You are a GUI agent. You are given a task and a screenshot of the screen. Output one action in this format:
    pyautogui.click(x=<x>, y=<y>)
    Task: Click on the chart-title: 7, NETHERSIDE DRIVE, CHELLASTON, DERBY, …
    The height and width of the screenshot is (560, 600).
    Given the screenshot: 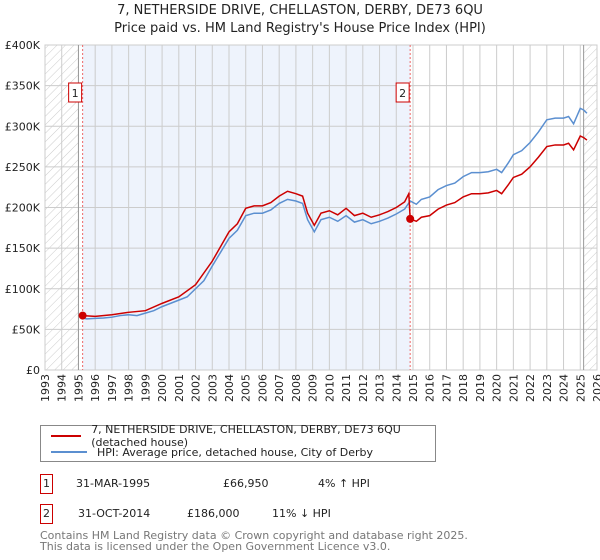 What is the action you would take?
    pyautogui.click(x=300, y=20)
    